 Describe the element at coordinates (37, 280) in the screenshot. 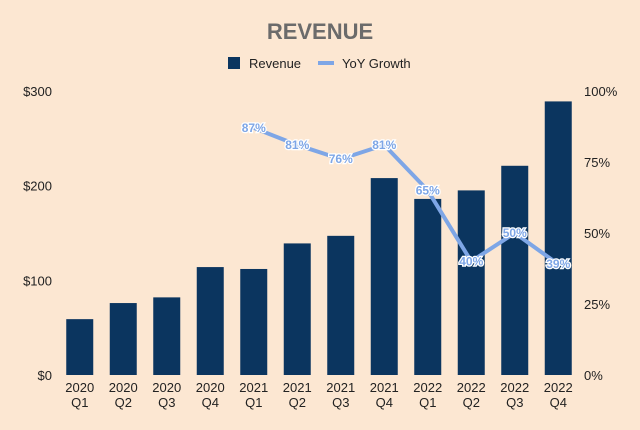

I see `y-left-tick-label: $100` at that location.